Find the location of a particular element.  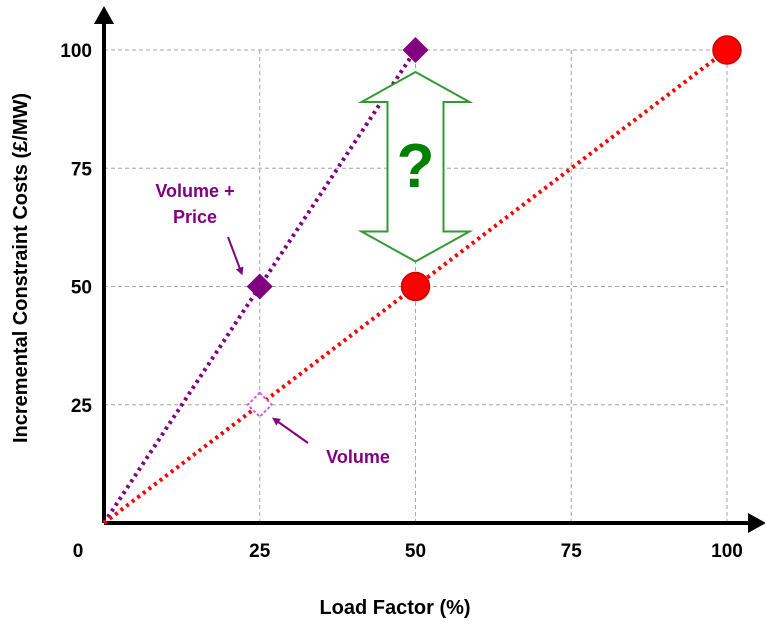

x-tick-label-100: 100 is located at coordinates (727, 551).